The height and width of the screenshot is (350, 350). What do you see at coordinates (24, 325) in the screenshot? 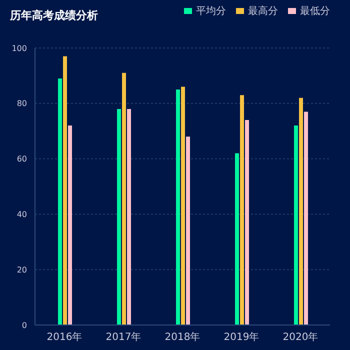
I see `y-tick-label: 0` at bounding box center [24, 325].